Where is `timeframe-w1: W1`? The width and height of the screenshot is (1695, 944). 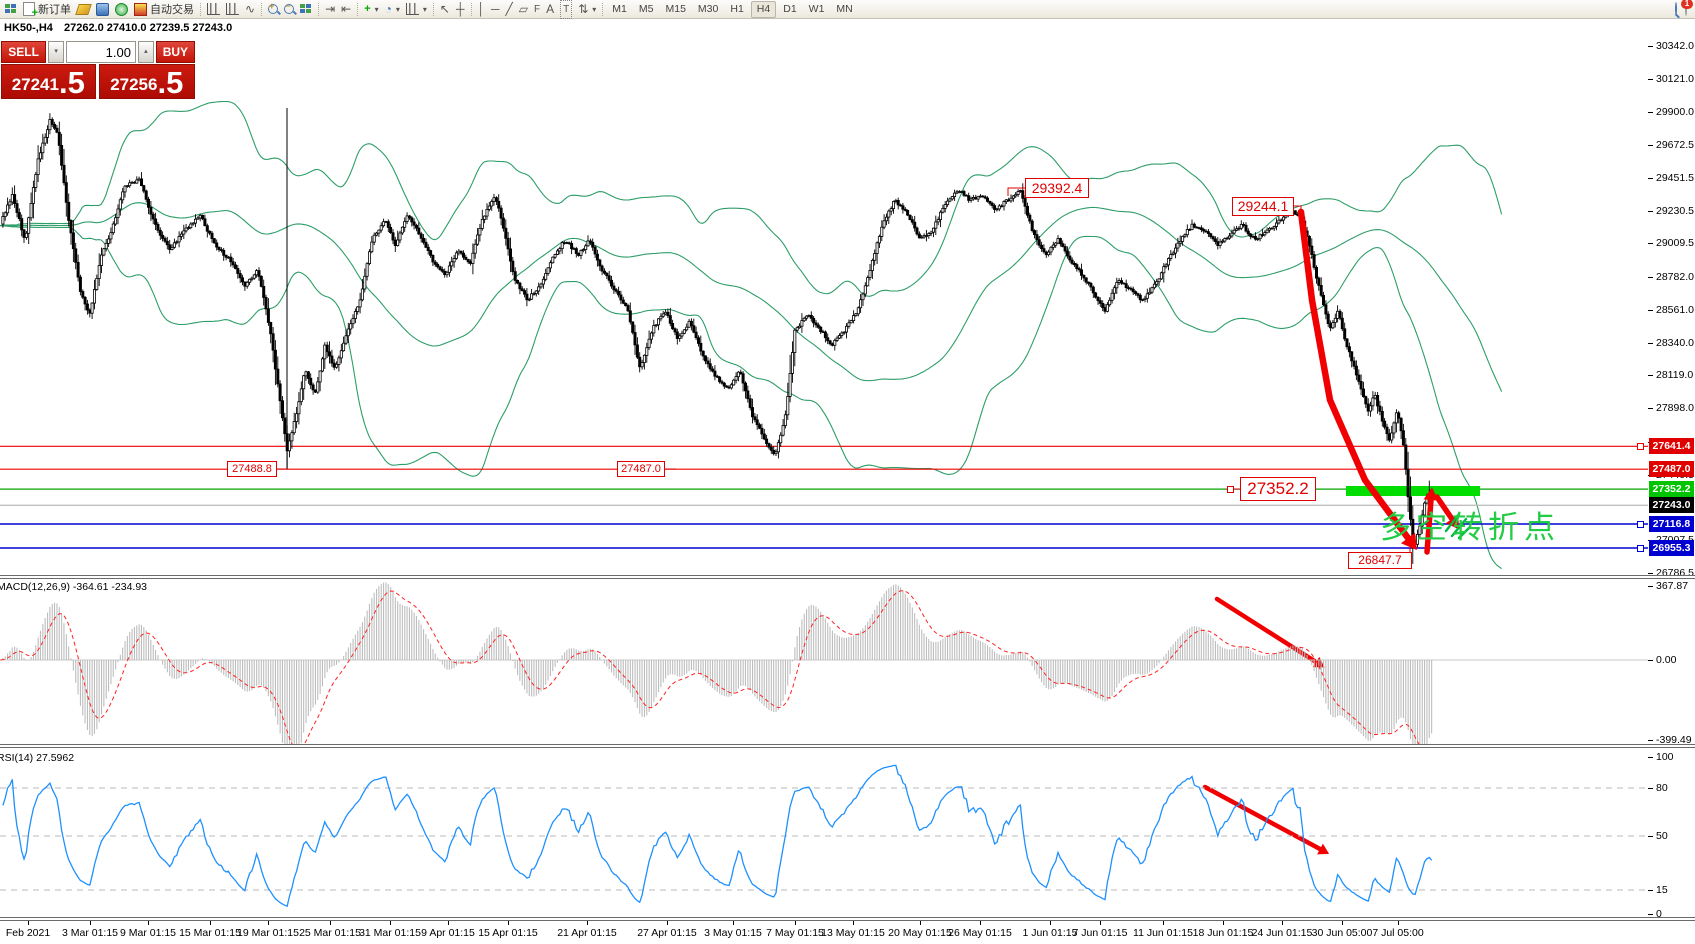
timeframe-w1: W1 is located at coordinates (816, 8).